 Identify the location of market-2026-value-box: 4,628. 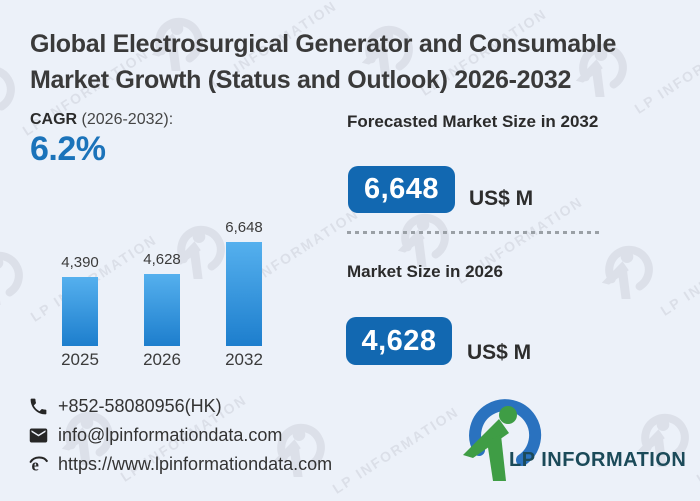
(399, 341).